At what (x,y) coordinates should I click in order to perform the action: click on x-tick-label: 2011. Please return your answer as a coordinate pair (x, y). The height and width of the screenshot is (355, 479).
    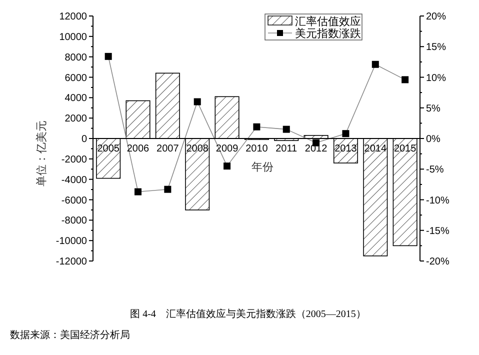
    Looking at the image, I should click on (287, 149).